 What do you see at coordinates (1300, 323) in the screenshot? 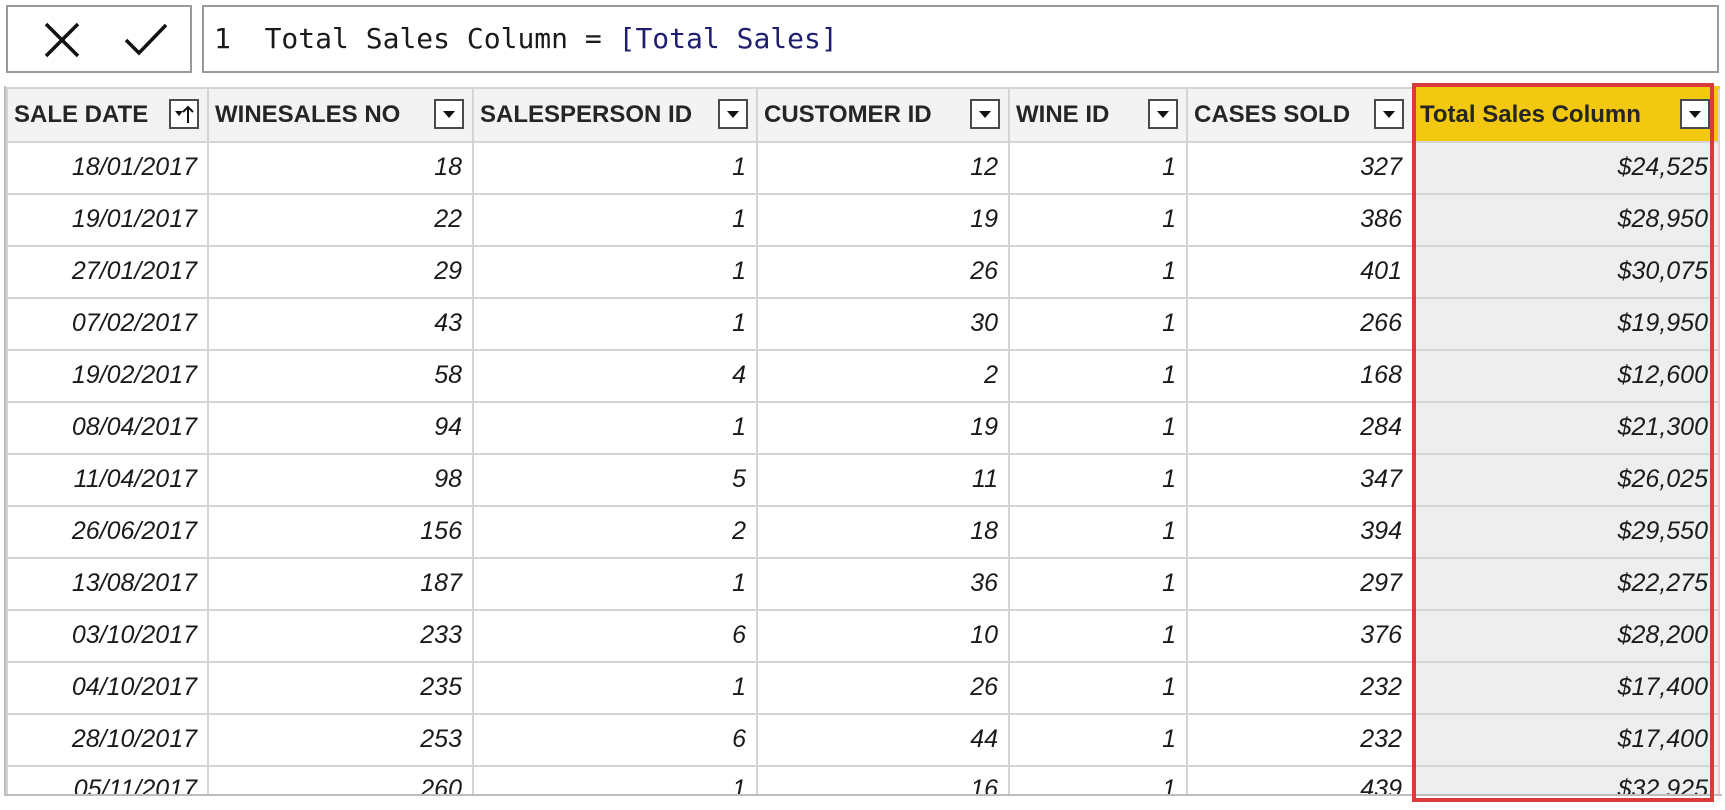
I see `cell-cases-sold: 266` at bounding box center [1300, 323].